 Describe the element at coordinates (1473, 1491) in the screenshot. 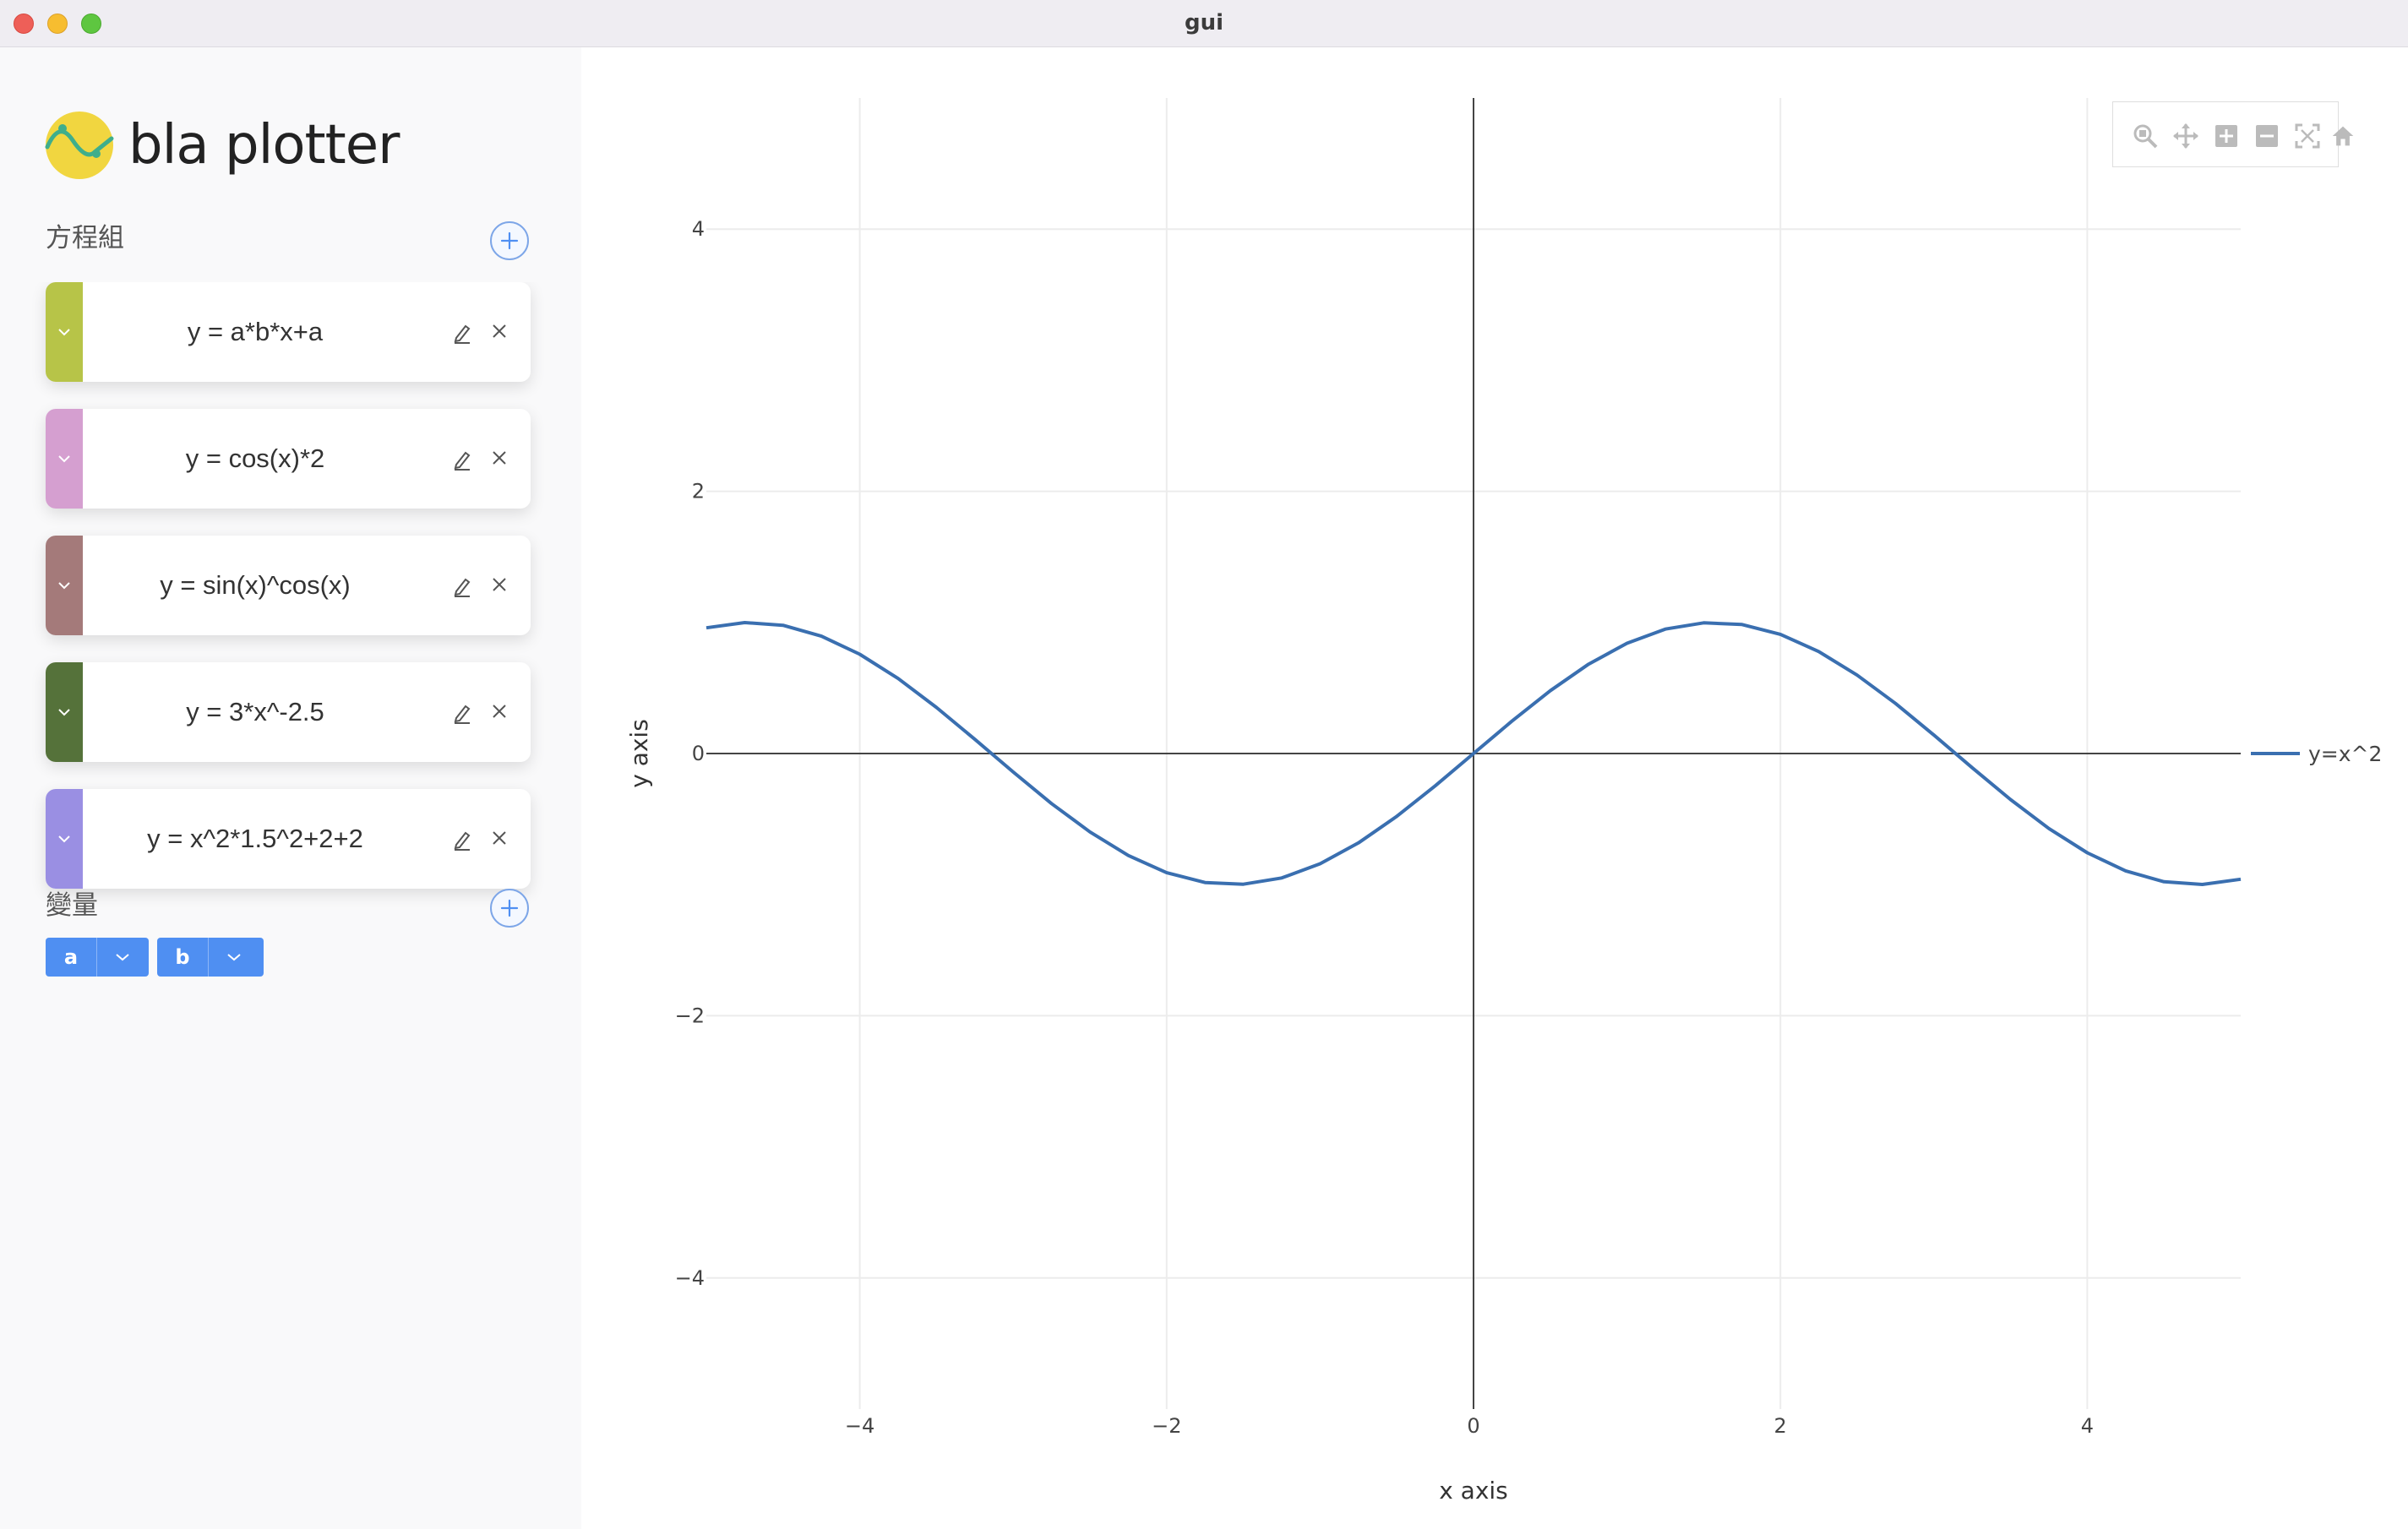

I see `x-axis-title: x axis` at that location.